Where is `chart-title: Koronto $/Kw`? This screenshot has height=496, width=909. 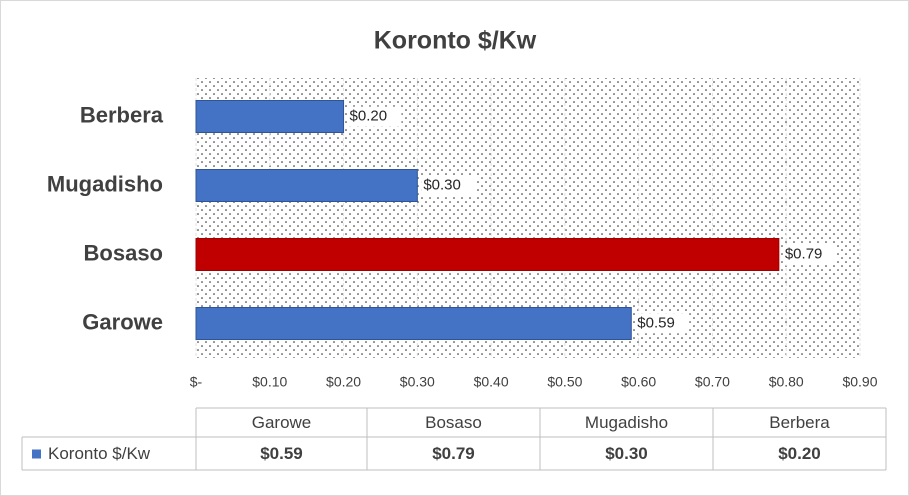
chart-title: Koronto $/Kw is located at coordinates (455, 41).